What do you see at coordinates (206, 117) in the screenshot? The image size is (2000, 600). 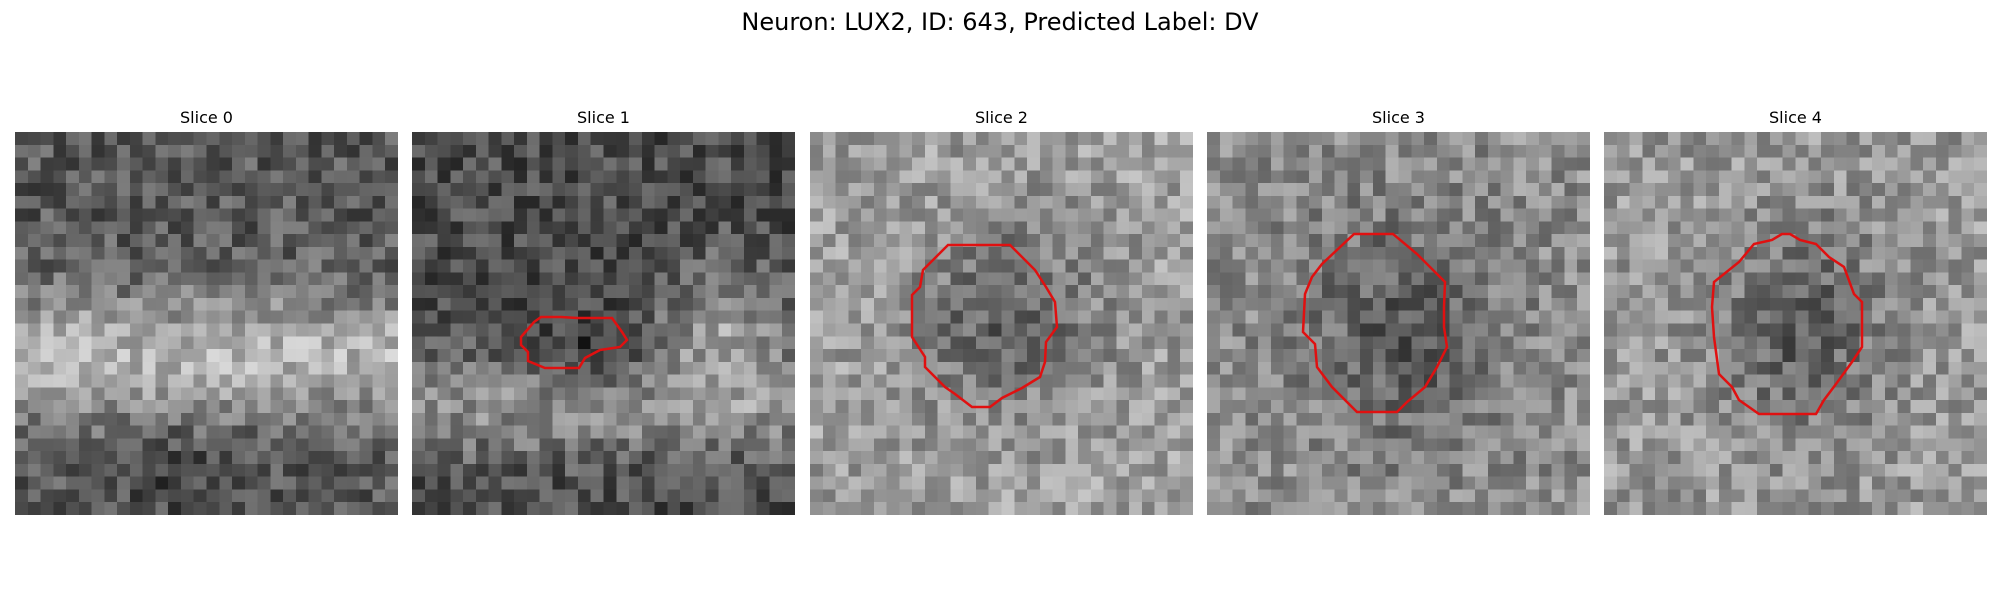 I see `slice-title: Slice 0` at bounding box center [206, 117].